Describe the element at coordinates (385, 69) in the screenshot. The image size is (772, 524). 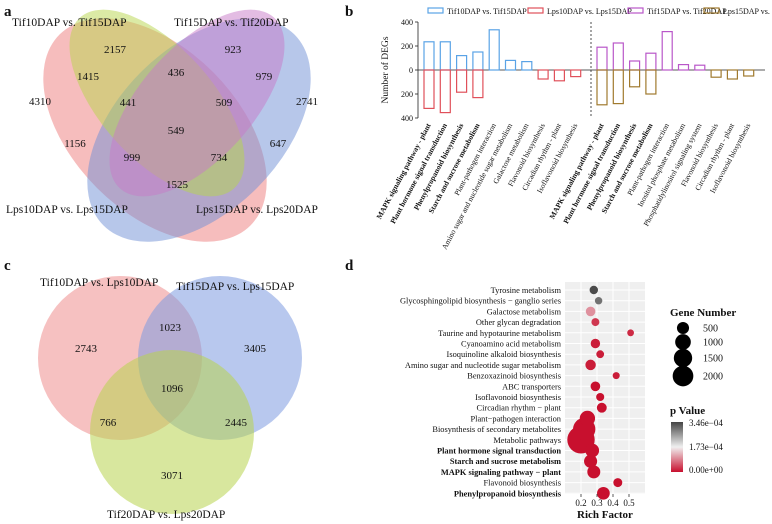
I see `y-axis-label: Number of DEGs` at that location.